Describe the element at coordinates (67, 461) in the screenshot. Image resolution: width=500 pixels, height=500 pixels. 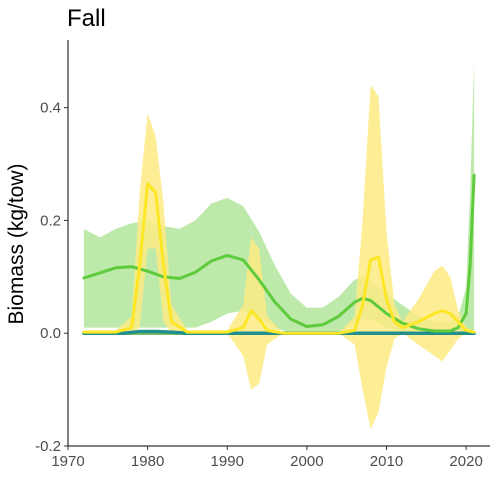
I see `x-tick-label: 1970` at that location.